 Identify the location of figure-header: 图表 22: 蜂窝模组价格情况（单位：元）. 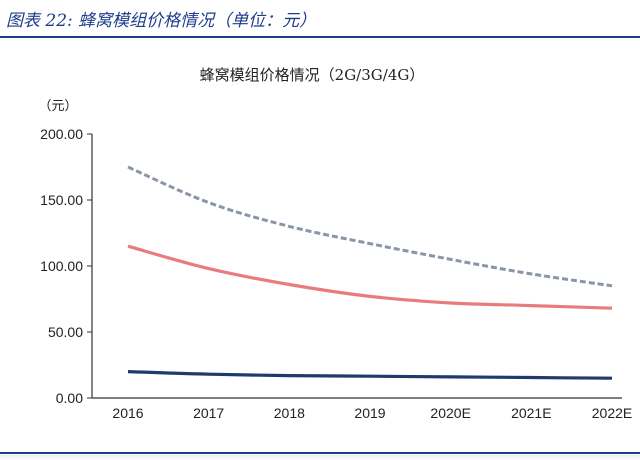
(320, 19).